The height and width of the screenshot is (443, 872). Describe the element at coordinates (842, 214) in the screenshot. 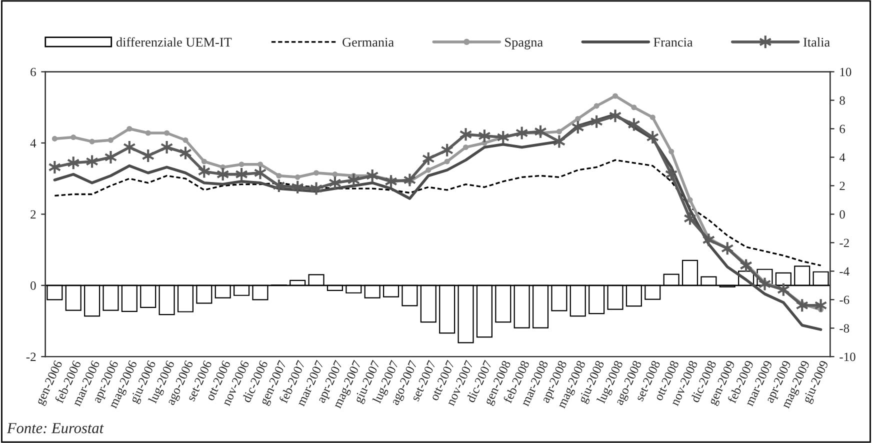

I see `y2-tick-label: 0` at that location.